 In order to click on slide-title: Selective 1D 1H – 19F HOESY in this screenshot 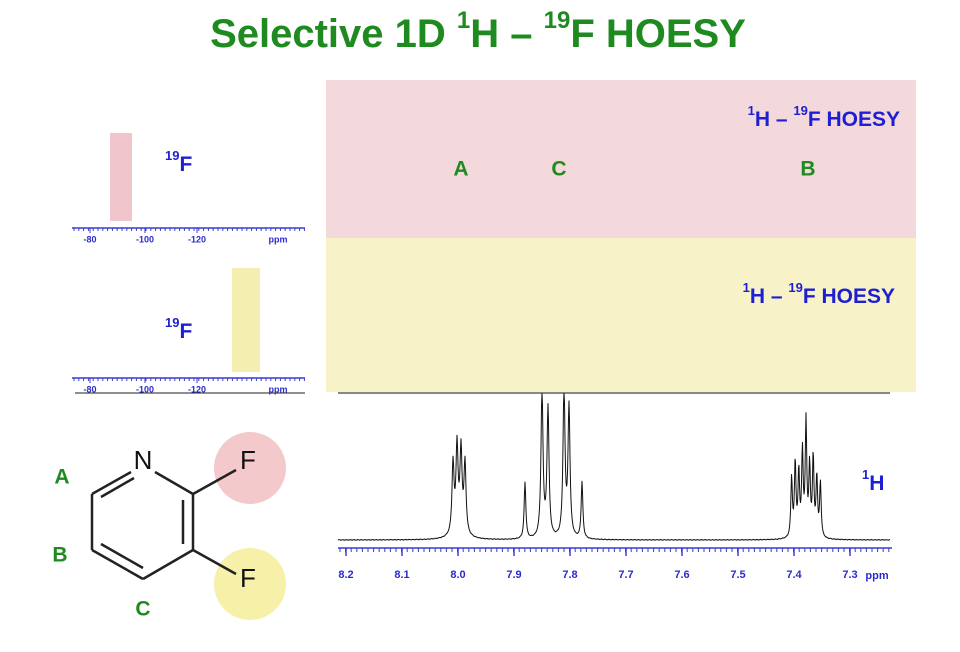, I will do `click(478, 31)`.